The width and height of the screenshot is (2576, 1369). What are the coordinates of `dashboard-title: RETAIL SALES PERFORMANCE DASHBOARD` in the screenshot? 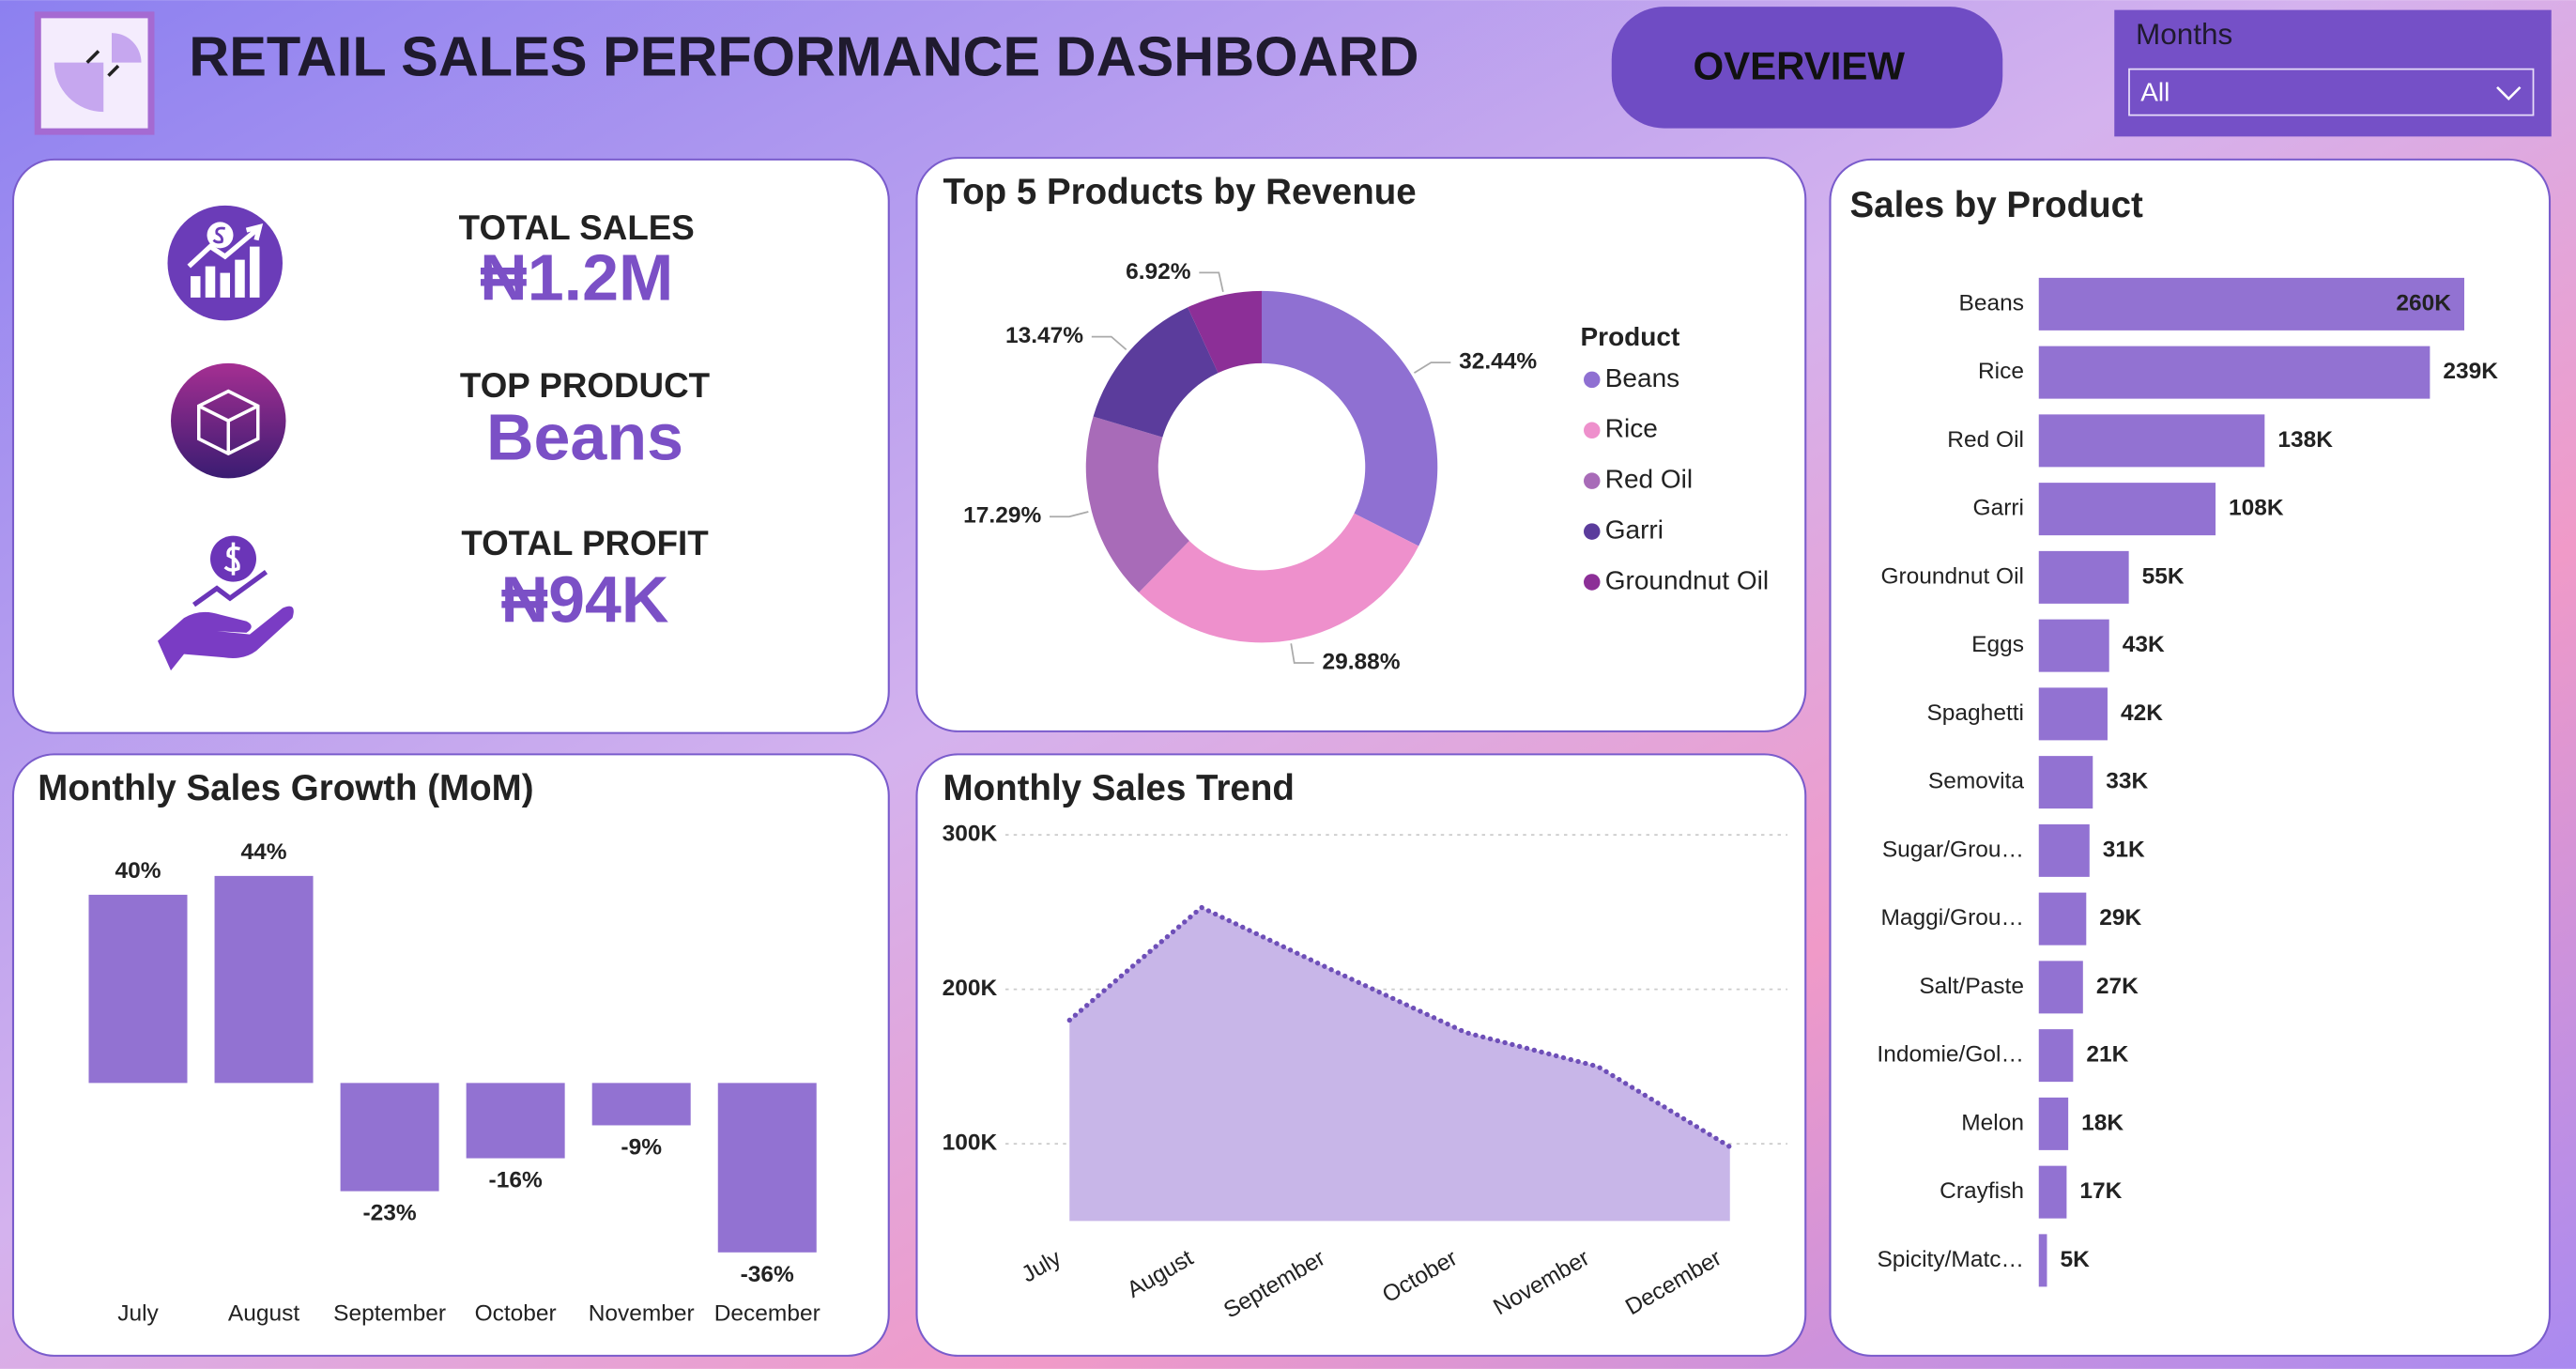 It's located at (803, 56).